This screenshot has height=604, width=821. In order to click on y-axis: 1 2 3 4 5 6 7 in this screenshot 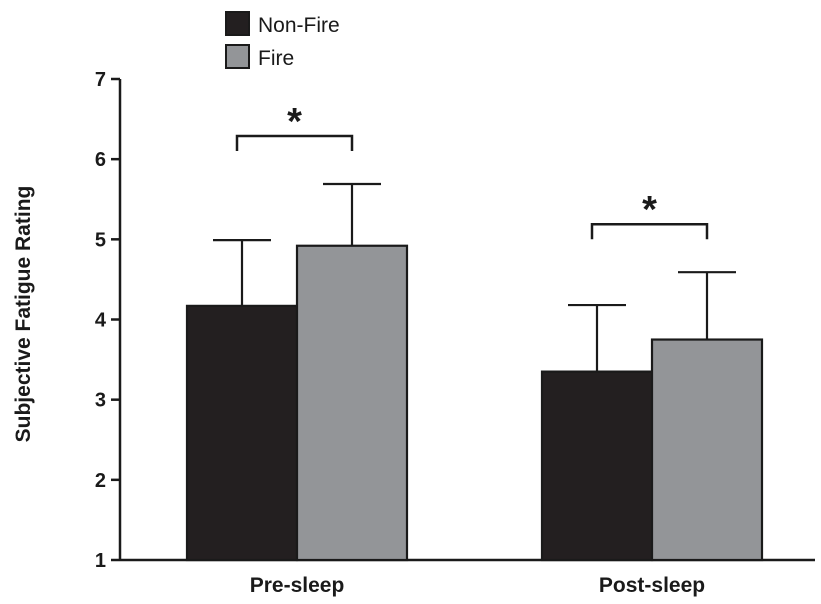, I will do `click(108, 320)`.